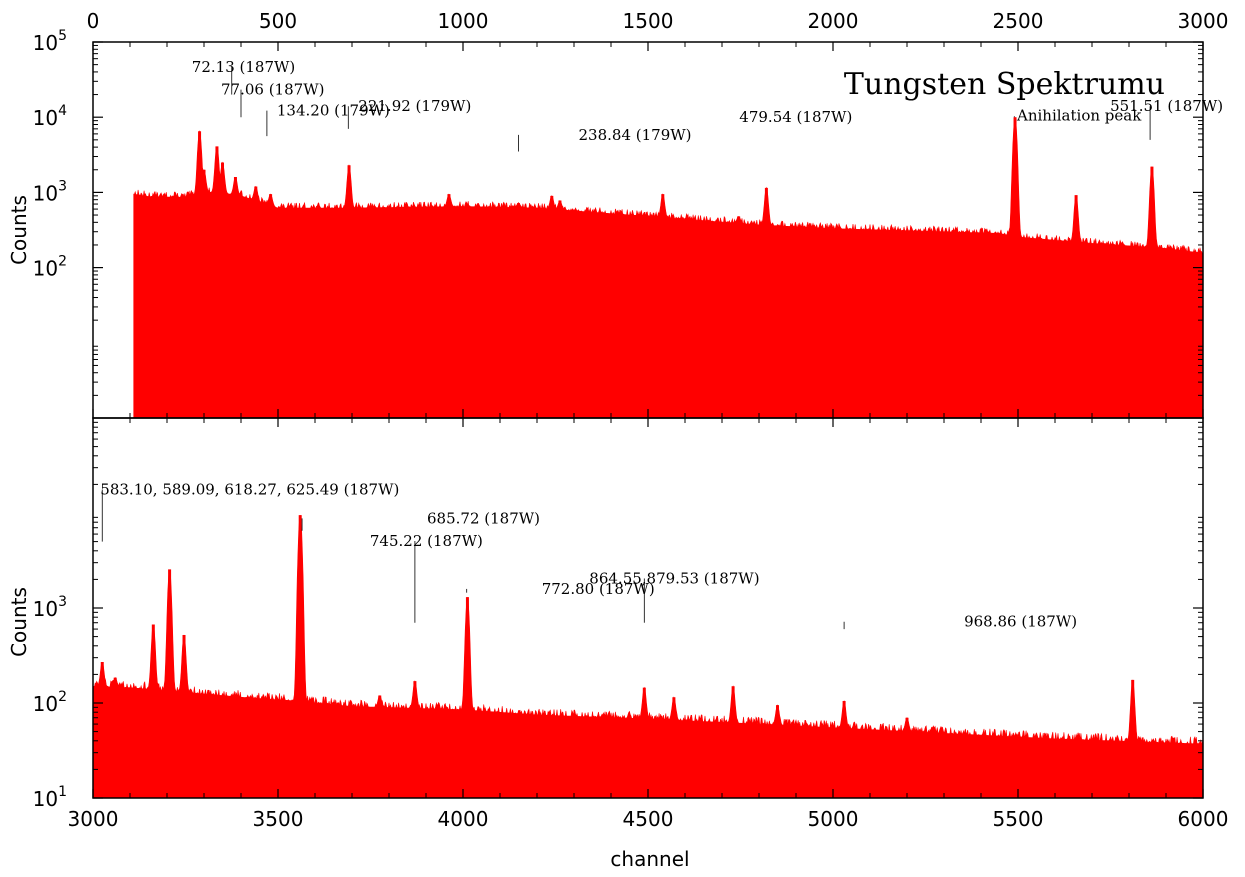 The width and height of the screenshot is (1245, 877). I want to click on bottom-x-tick-label: 6000, so click(1203, 819).